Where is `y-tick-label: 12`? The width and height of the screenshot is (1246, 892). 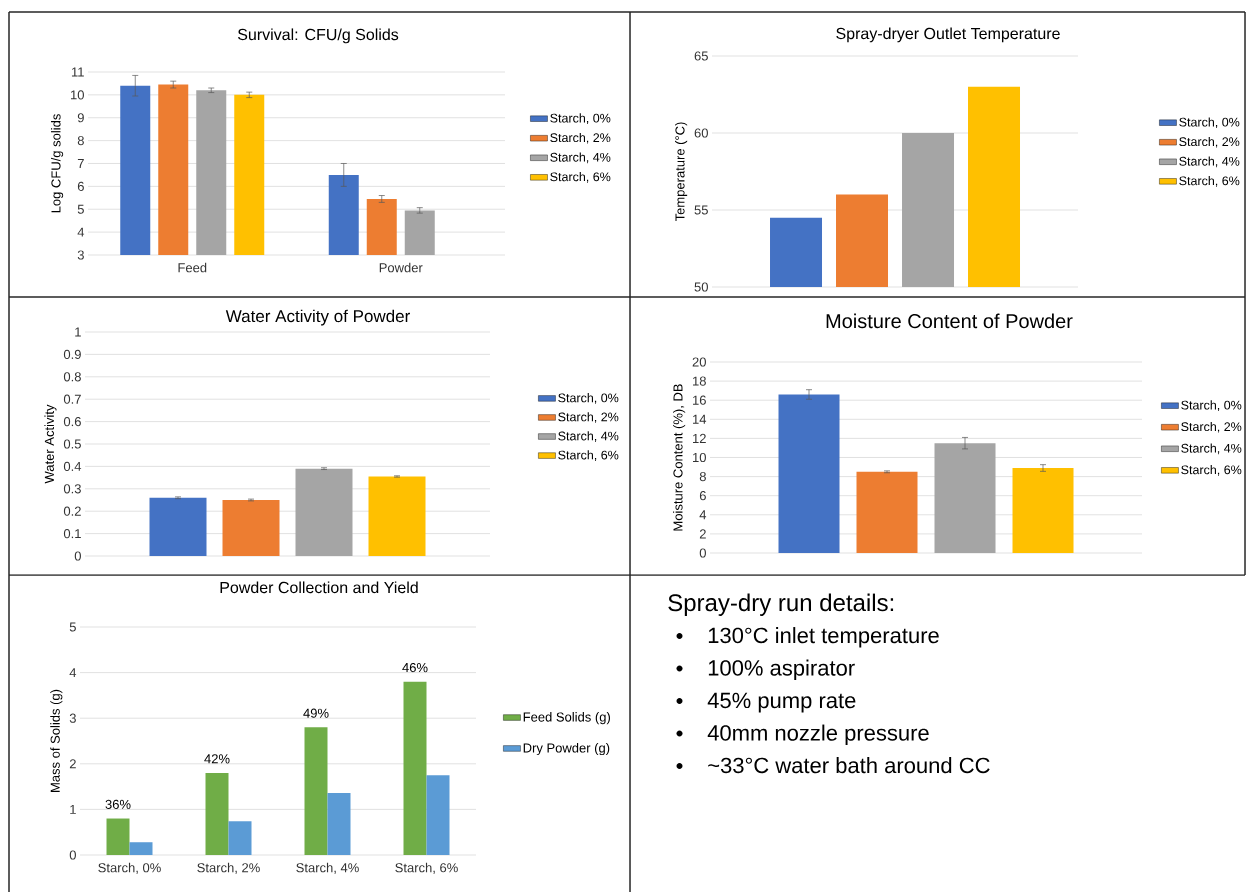 y-tick-label: 12 is located at coordinates (699, 438).